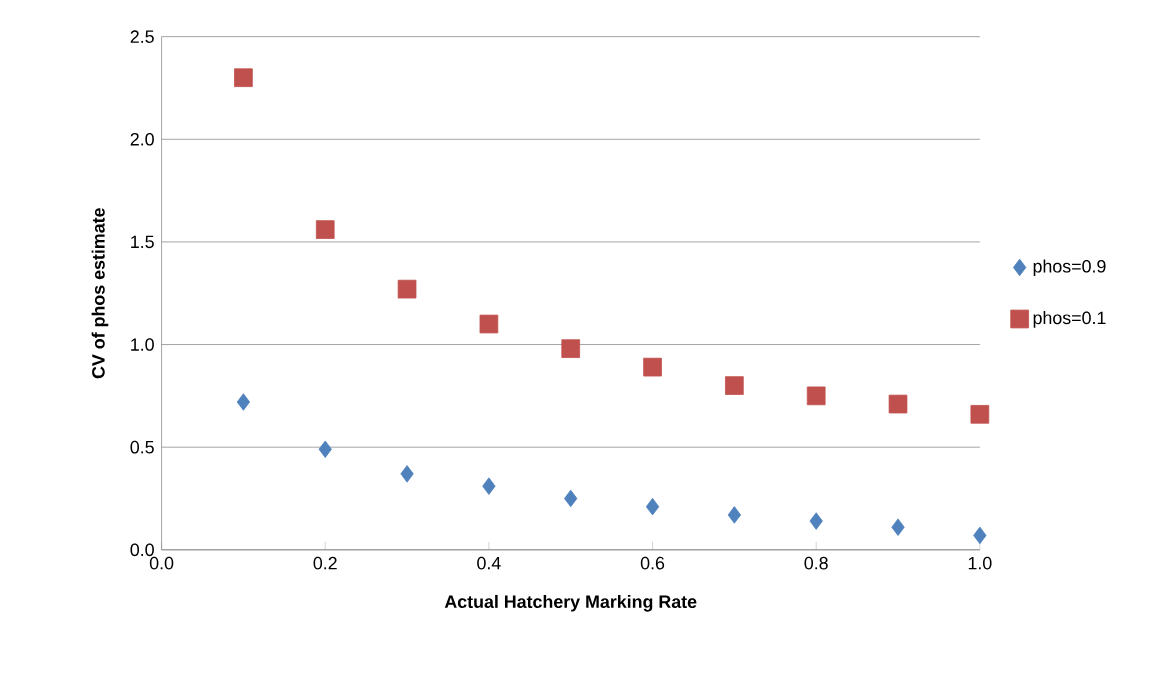  I want to click on x-tick-label: 0.6, so click(652, 563).